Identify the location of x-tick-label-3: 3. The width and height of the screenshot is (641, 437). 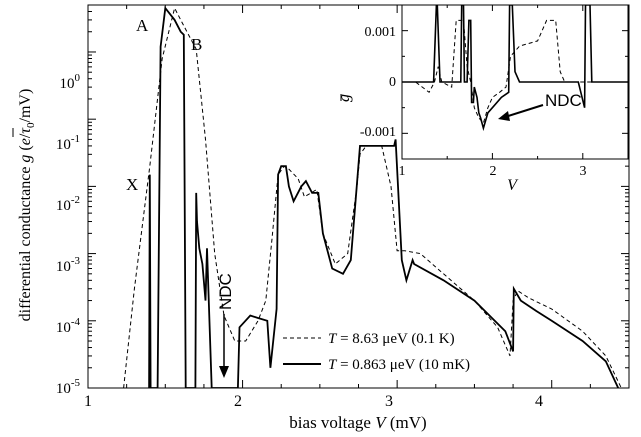
(389, 401).